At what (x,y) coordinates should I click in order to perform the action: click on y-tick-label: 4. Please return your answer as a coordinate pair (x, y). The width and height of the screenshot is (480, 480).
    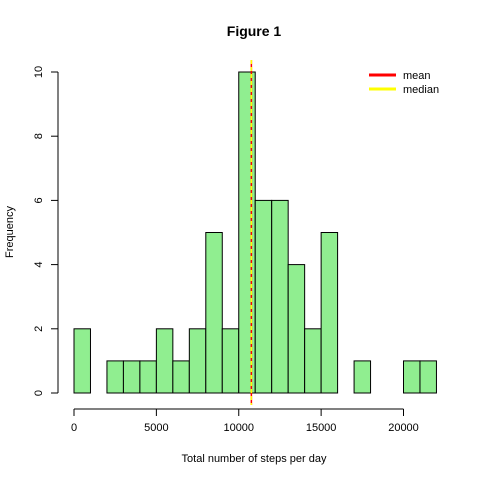
    Looking at the image, I should click on (39, 265).